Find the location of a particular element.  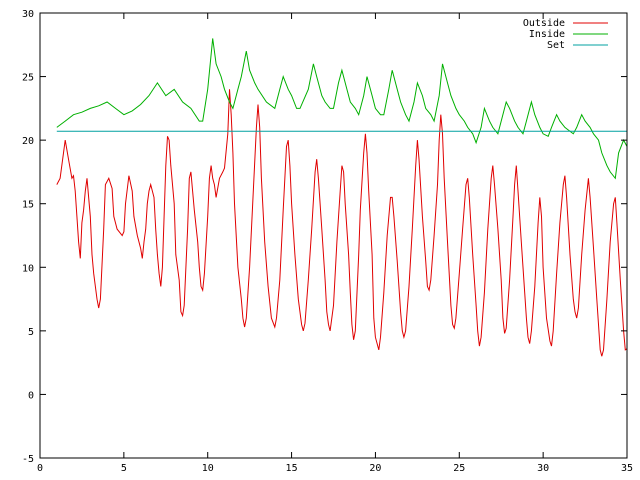

x-tick-label: 0 is located at coordinates (40, 468).